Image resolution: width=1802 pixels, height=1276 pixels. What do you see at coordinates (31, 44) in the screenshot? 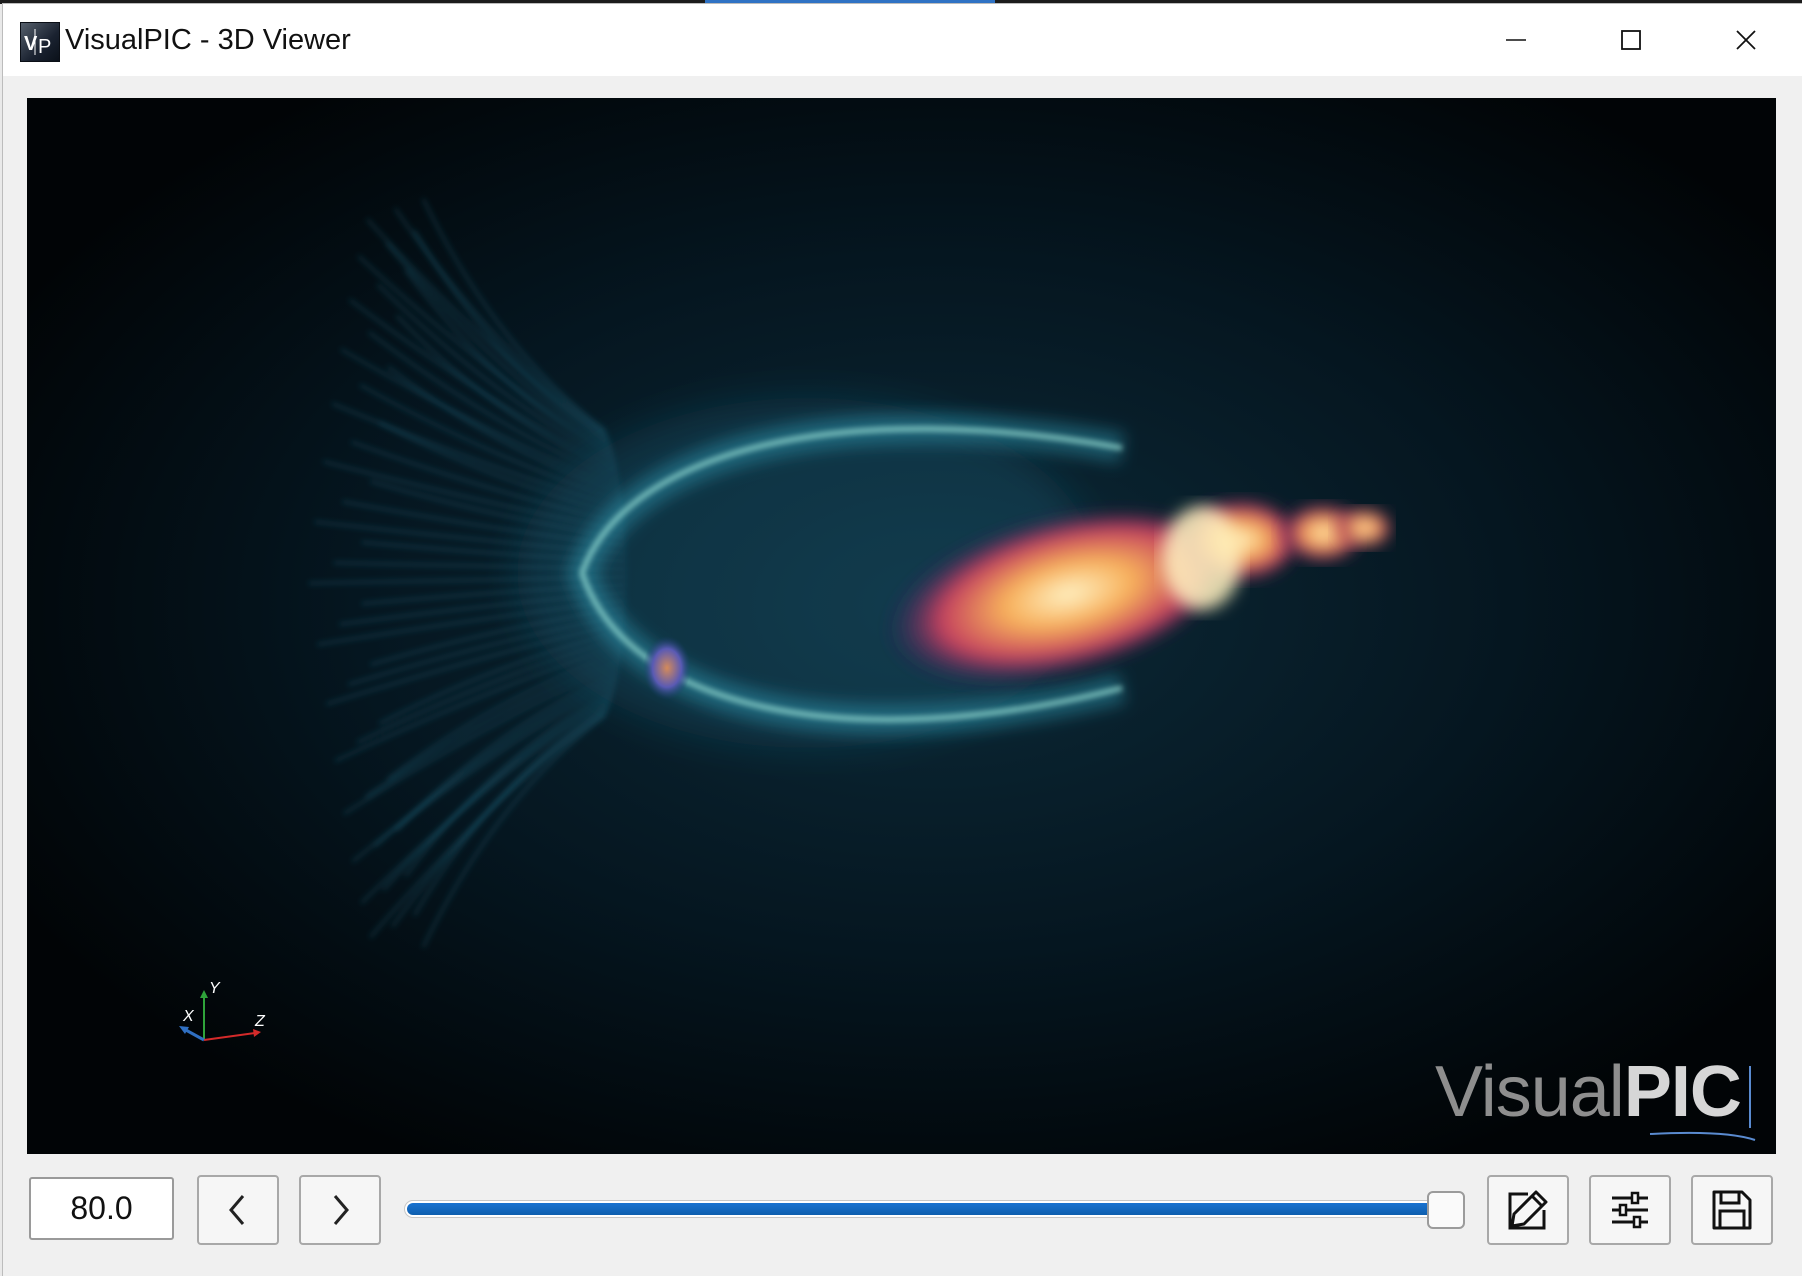
I see `svg-text: V` at bounding box center [31, 44].